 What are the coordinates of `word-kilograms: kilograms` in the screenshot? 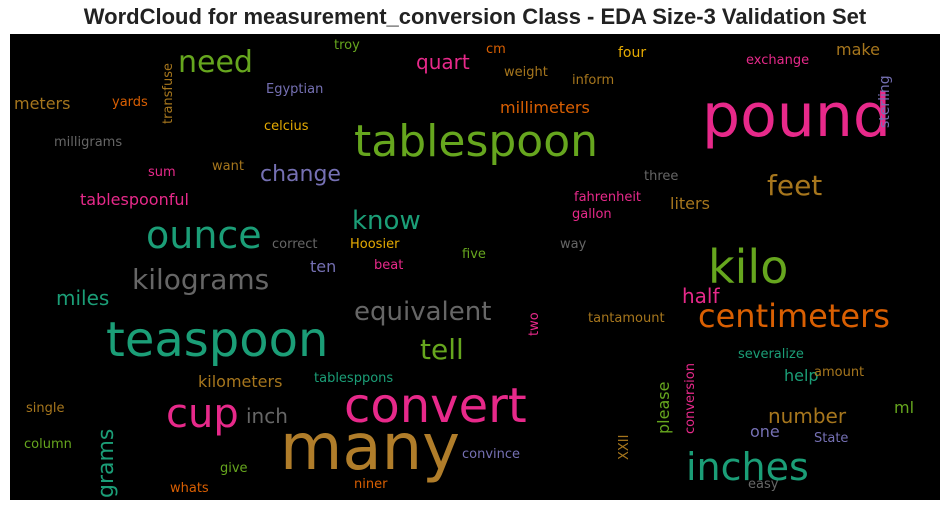 It's located at (201, 279).